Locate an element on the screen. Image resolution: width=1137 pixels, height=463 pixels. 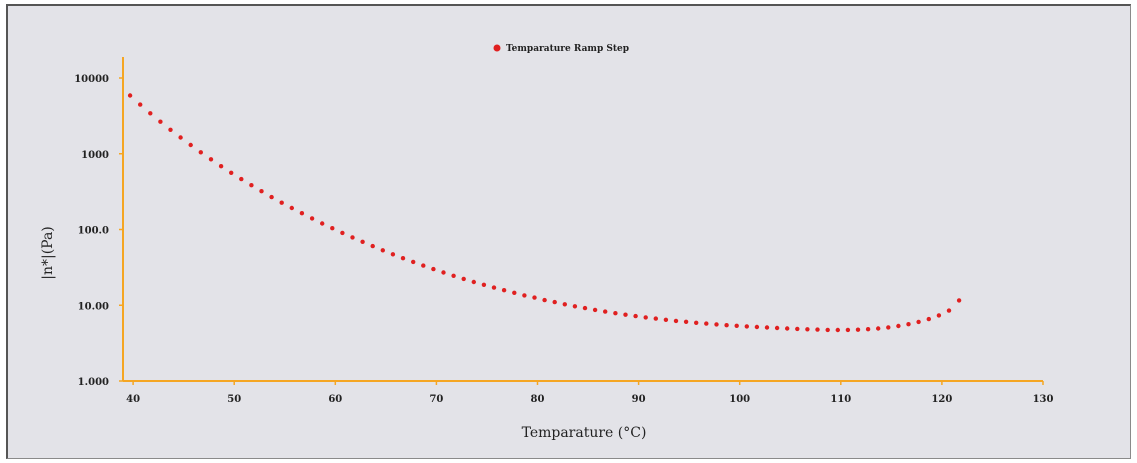
y-tick-label: 10.00 is located at coordinates (93, 306).